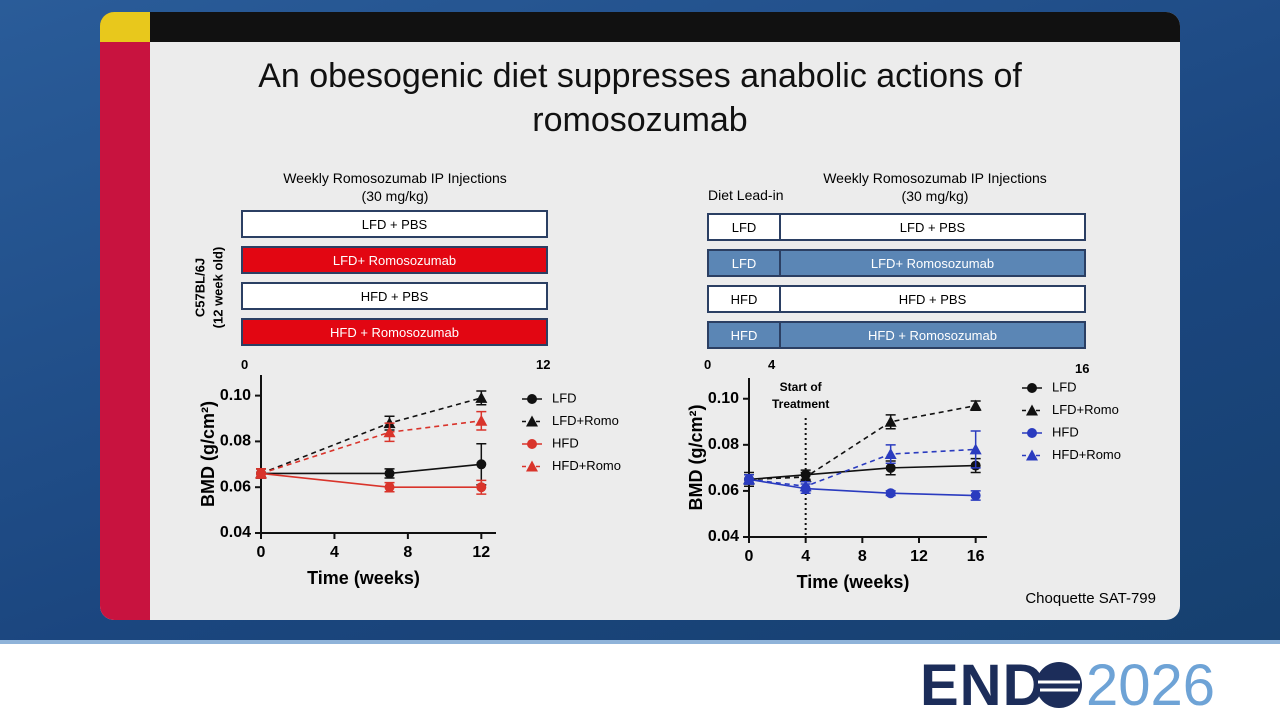  I want to click on citation: Choquette SAT-799, so click(1090, 598).